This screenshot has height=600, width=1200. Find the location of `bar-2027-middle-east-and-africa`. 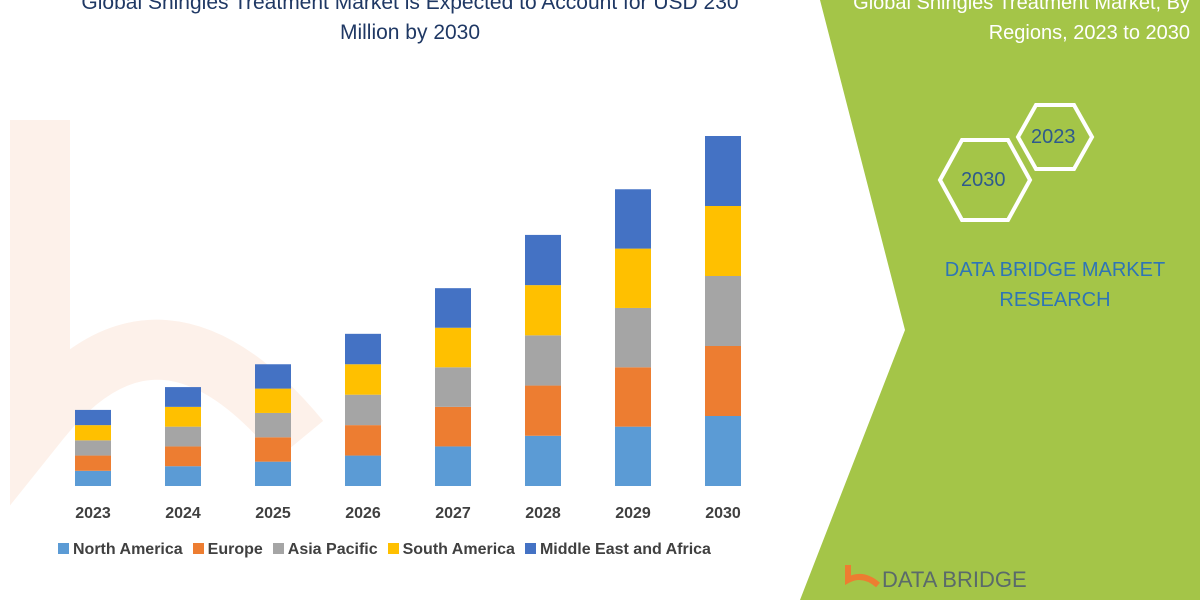

bar-2027-middle-east-and-africa is located at coordinates (453, 308).